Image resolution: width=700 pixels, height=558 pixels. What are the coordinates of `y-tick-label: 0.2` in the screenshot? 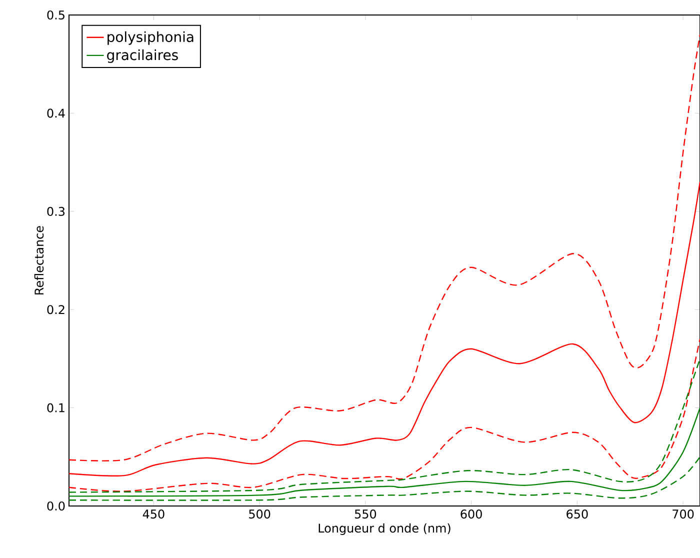 It's located at (55, 309).